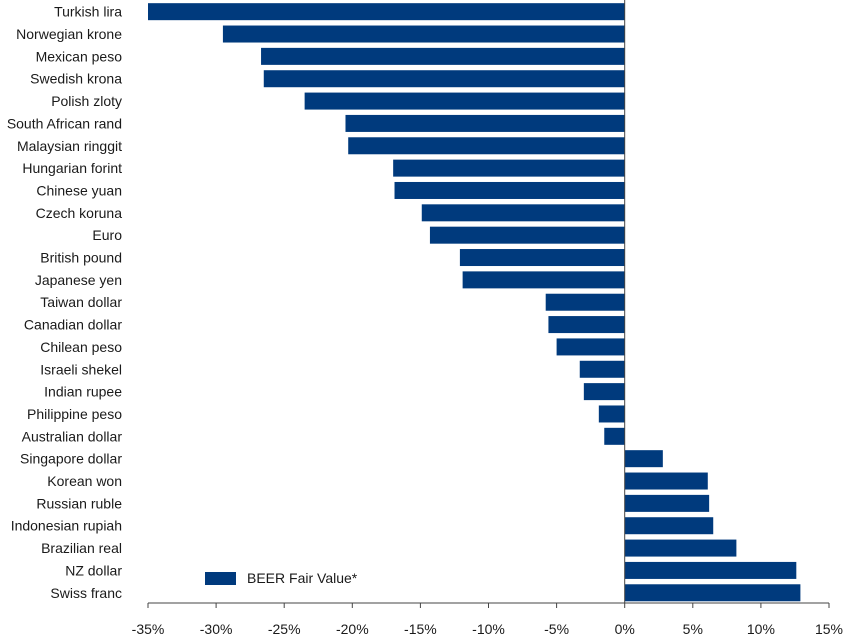  What do you see at coordinates (464, 101) in the screenshot?
I see `bar-polish-zloty` at bounding box center [464, 101].